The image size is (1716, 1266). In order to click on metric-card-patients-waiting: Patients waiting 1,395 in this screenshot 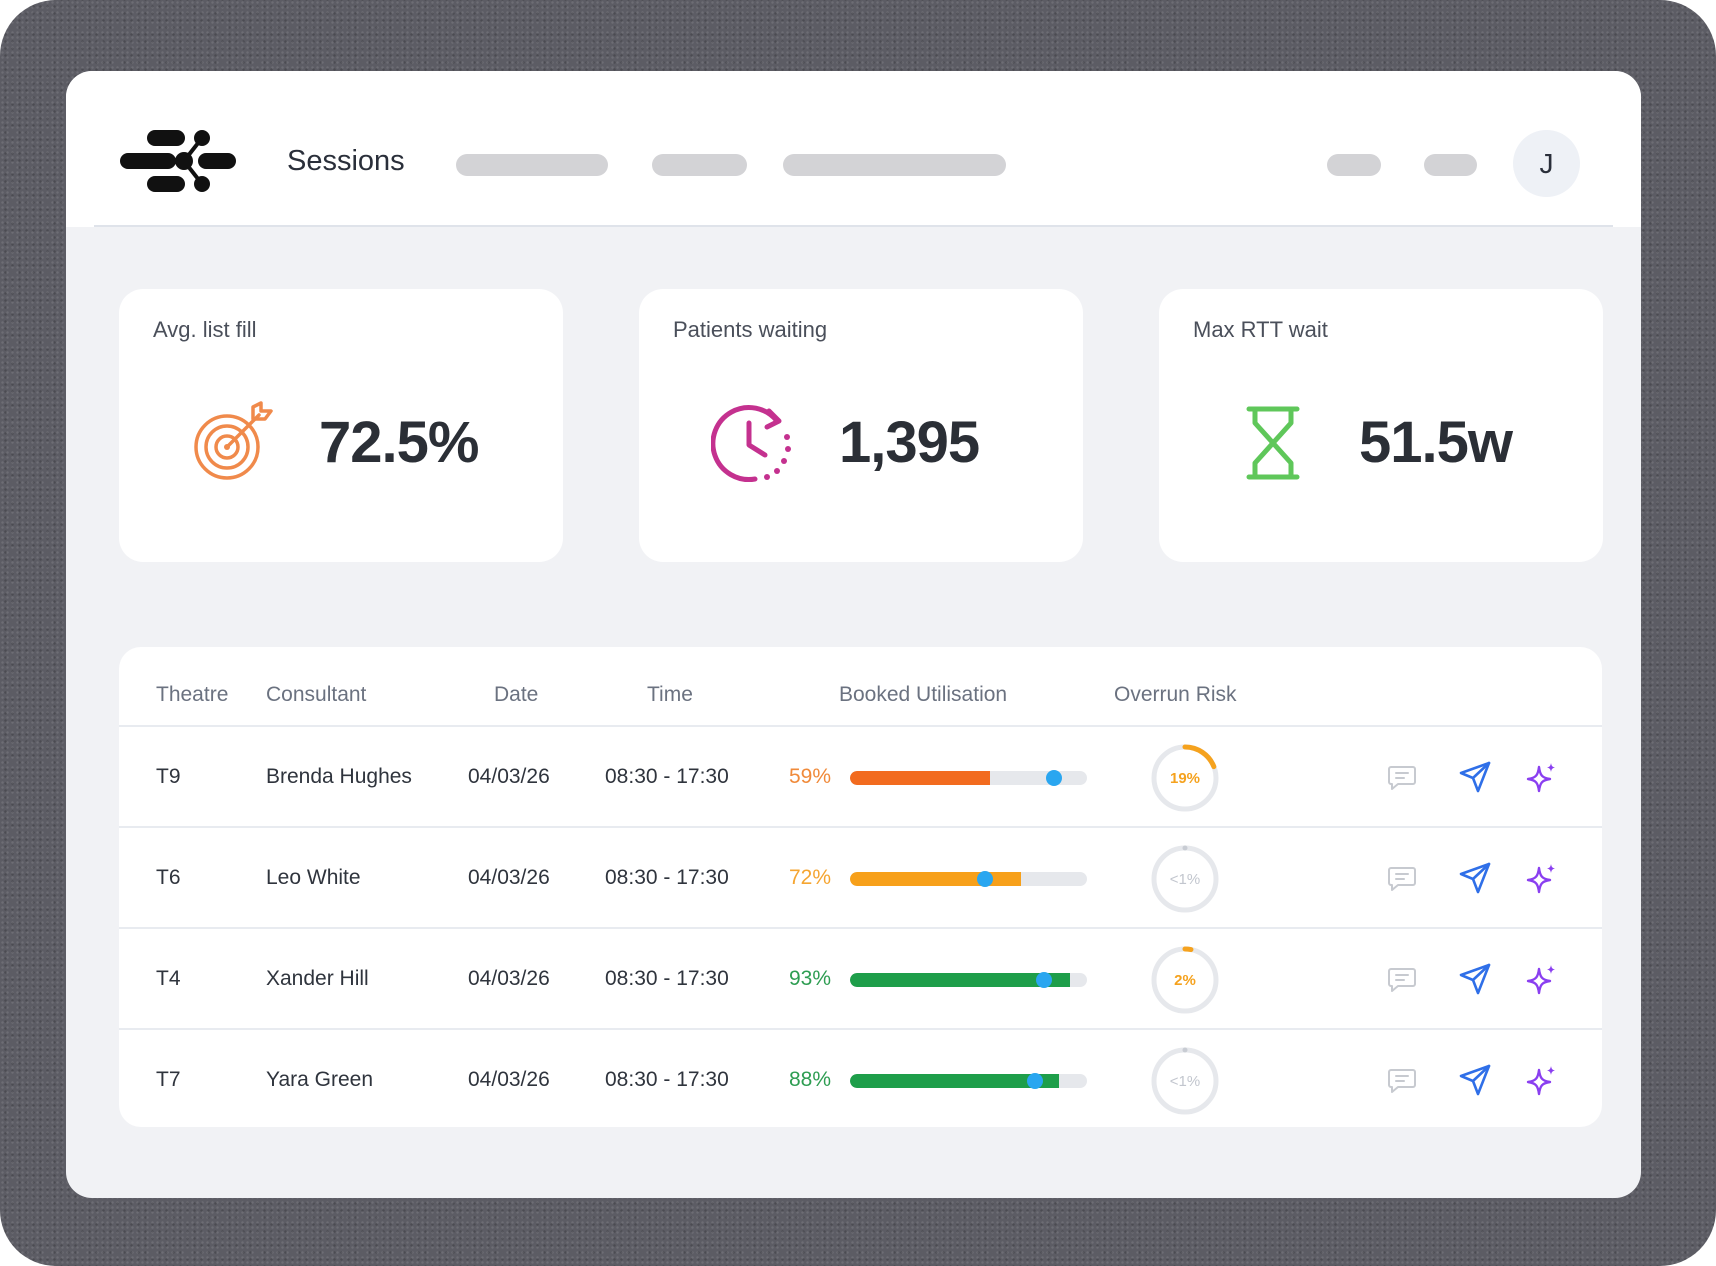, I will do `click(861, 425)`.